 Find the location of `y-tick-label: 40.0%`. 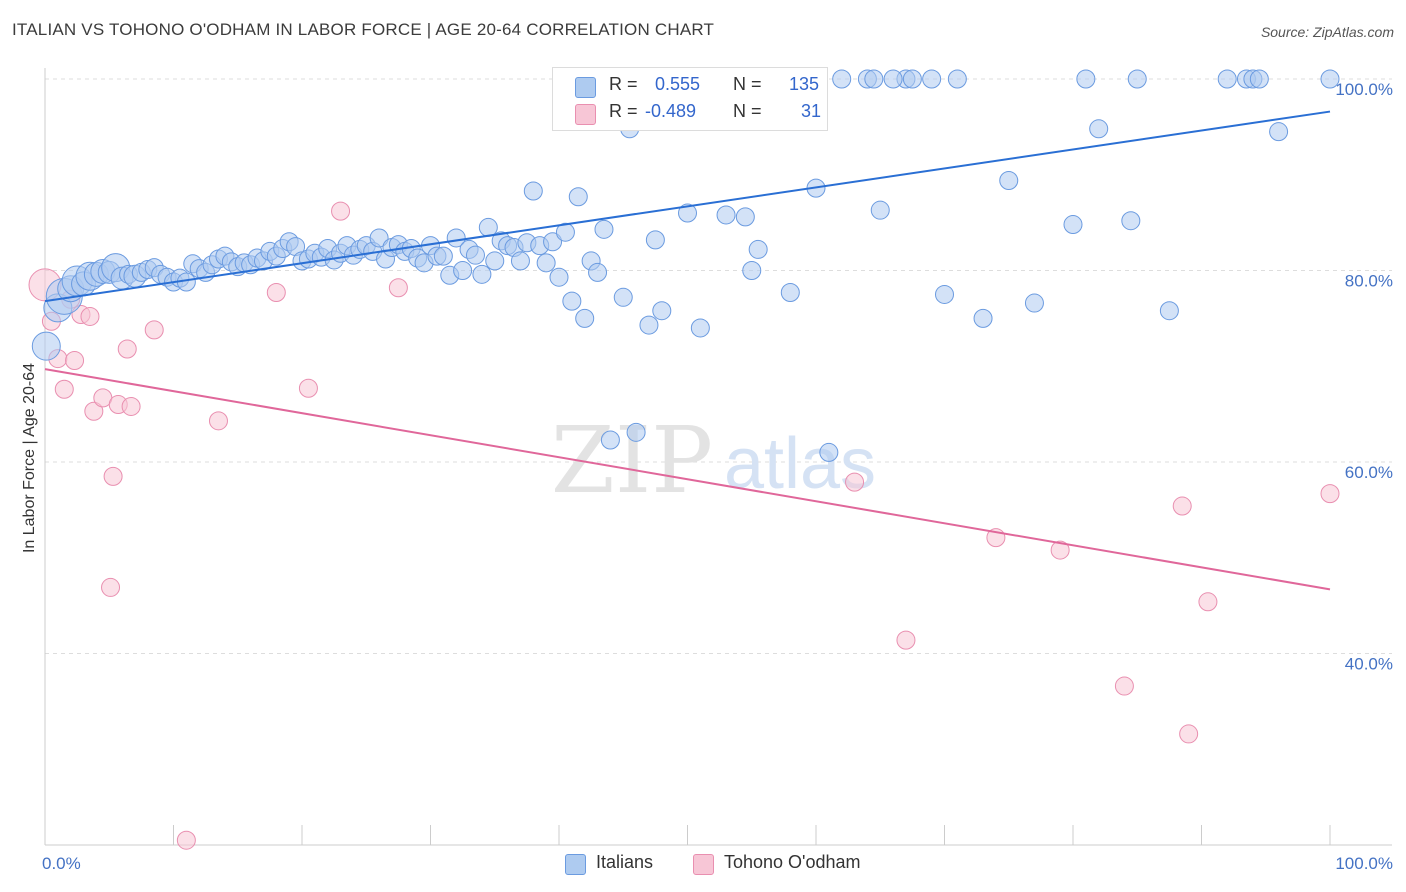

y-tick-label: 40.0% is located at coordinates (1369, 664).